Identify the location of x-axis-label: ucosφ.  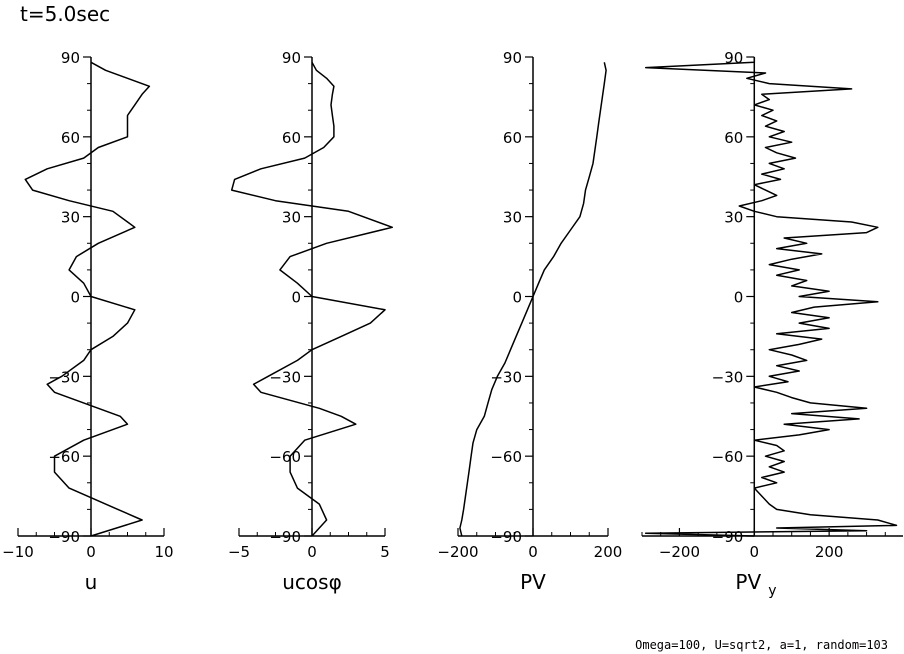
(312, 582).